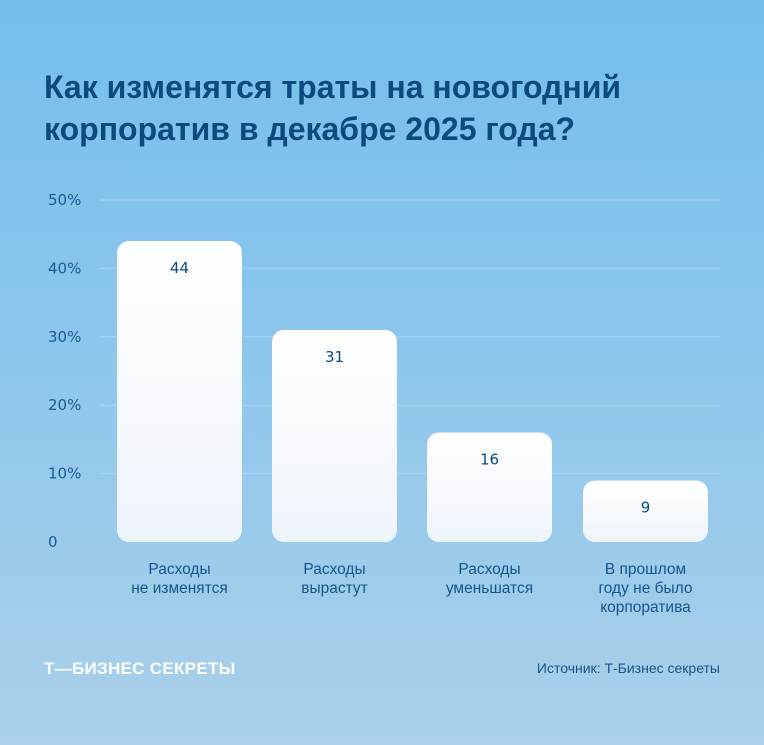 The width and height of the screenshot is (764, 745). Describe the element at coordinates (645, 588) in the screenshot. I see `x-category-label: В прошлом году не было корпоратива` at that location.